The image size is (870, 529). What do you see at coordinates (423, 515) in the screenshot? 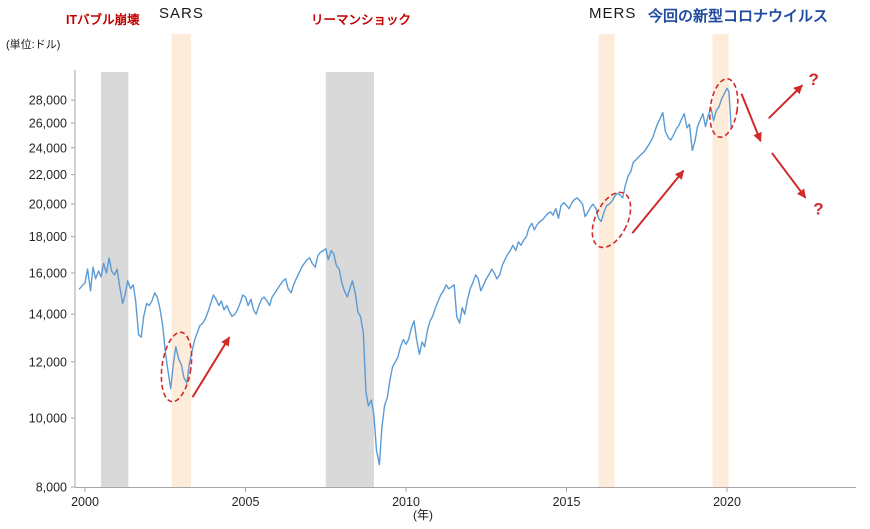
I see `x-axis-unit-label: (年)` at bounding box center [423, 515].